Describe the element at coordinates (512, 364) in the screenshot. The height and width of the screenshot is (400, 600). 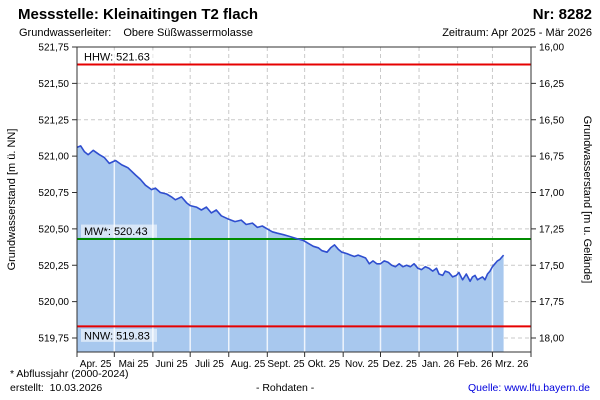
I see `x-month-label: Mrz. 26` at that location.